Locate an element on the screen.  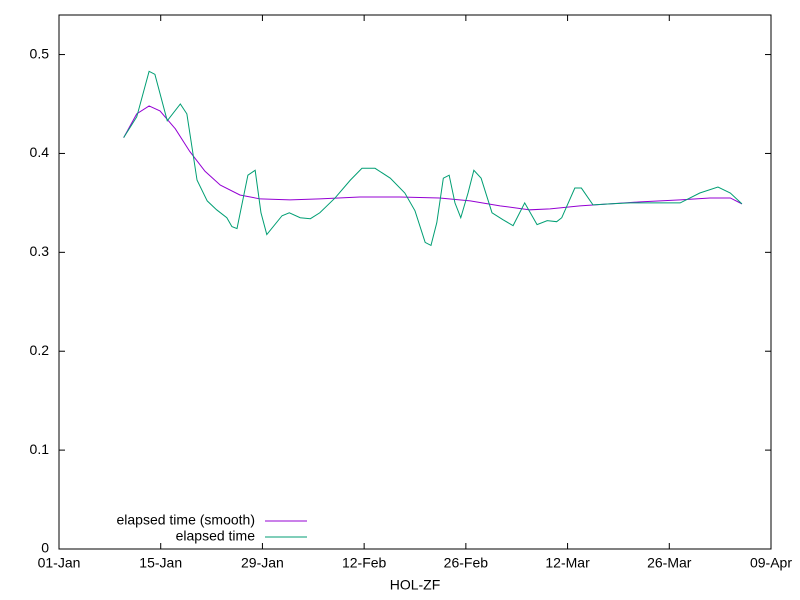
y-tick-label: 0.1 is located at coordinates (40, 449).